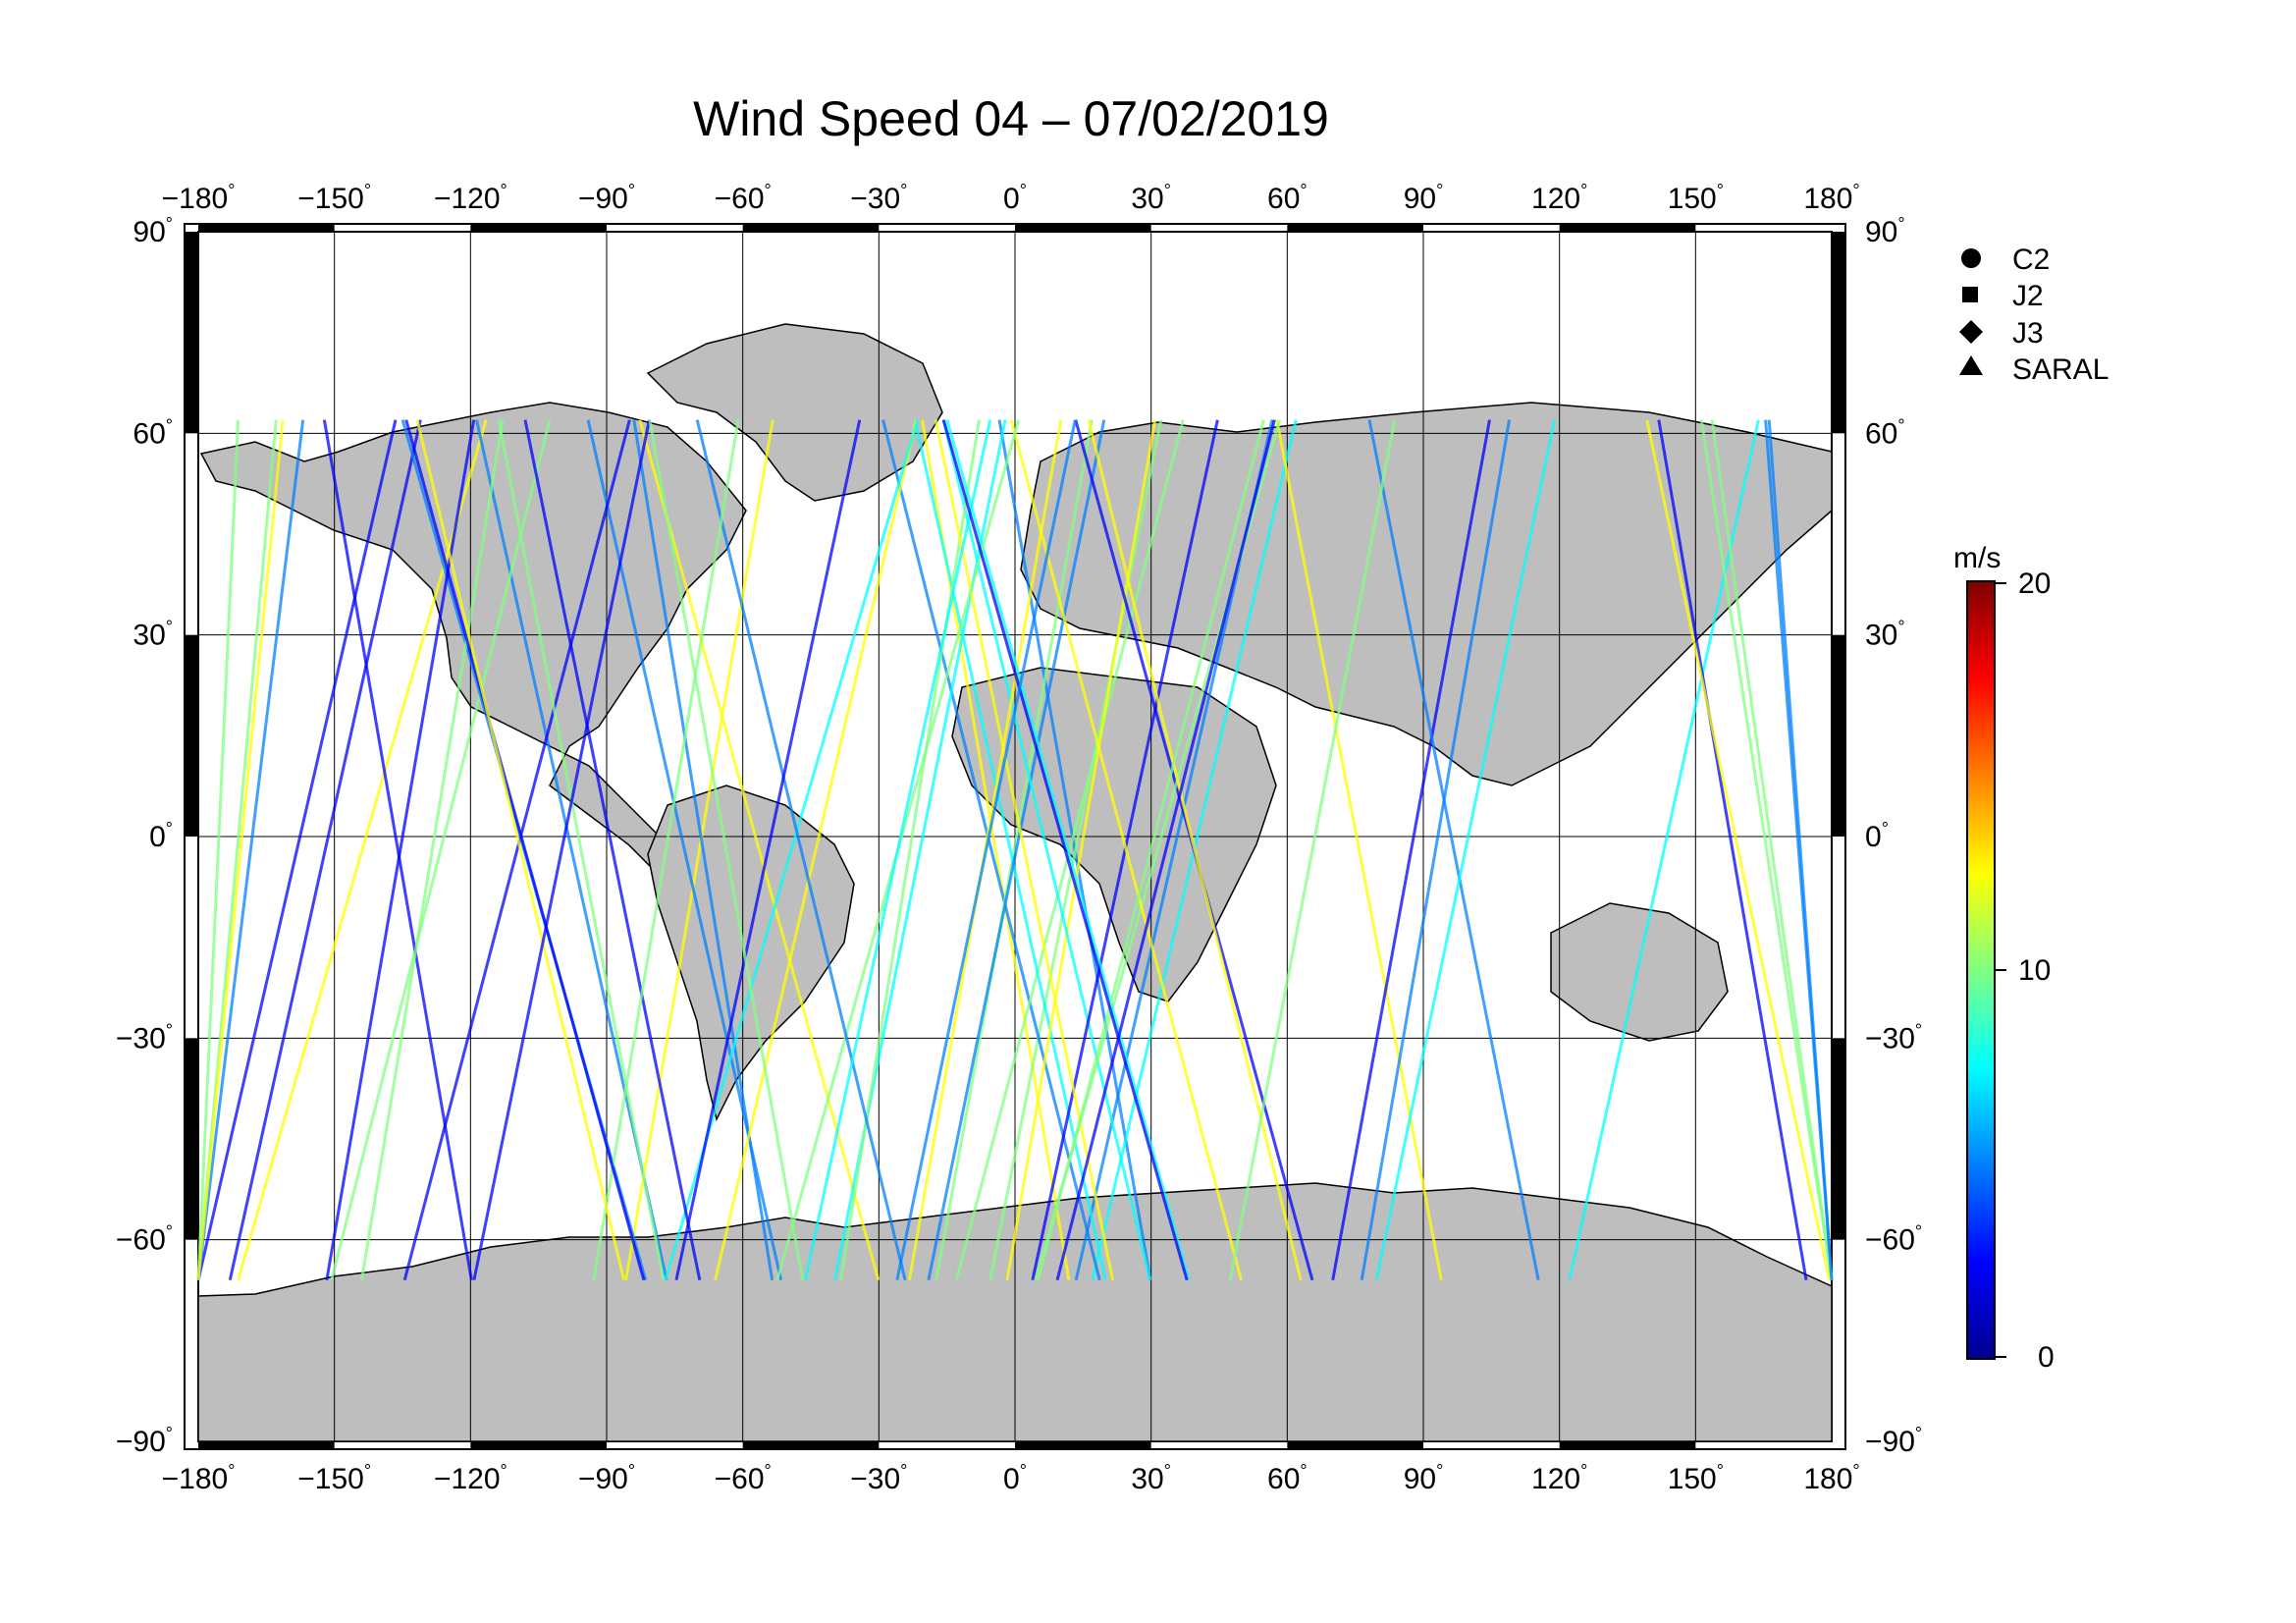 The width and height of the screenshot is (2296, 1623). Describe the element at coordinates (1639, 972) in the screenshot. I see `australia` at that location.